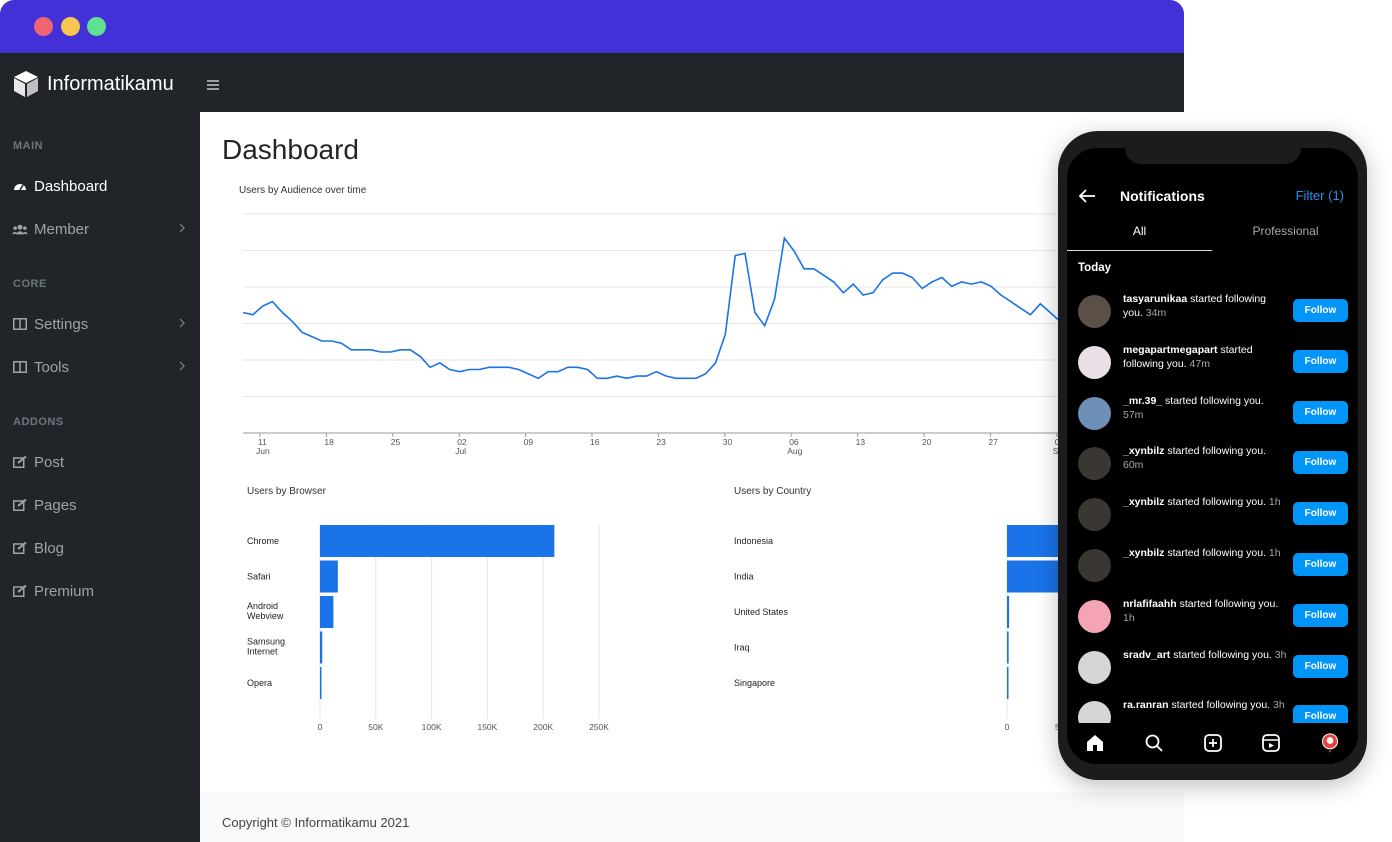 This screenshot has height=842, width=1392. Describe the element at coordinates (927, 442) in the screenshot. I see `x-tick-label: 20` at that location.